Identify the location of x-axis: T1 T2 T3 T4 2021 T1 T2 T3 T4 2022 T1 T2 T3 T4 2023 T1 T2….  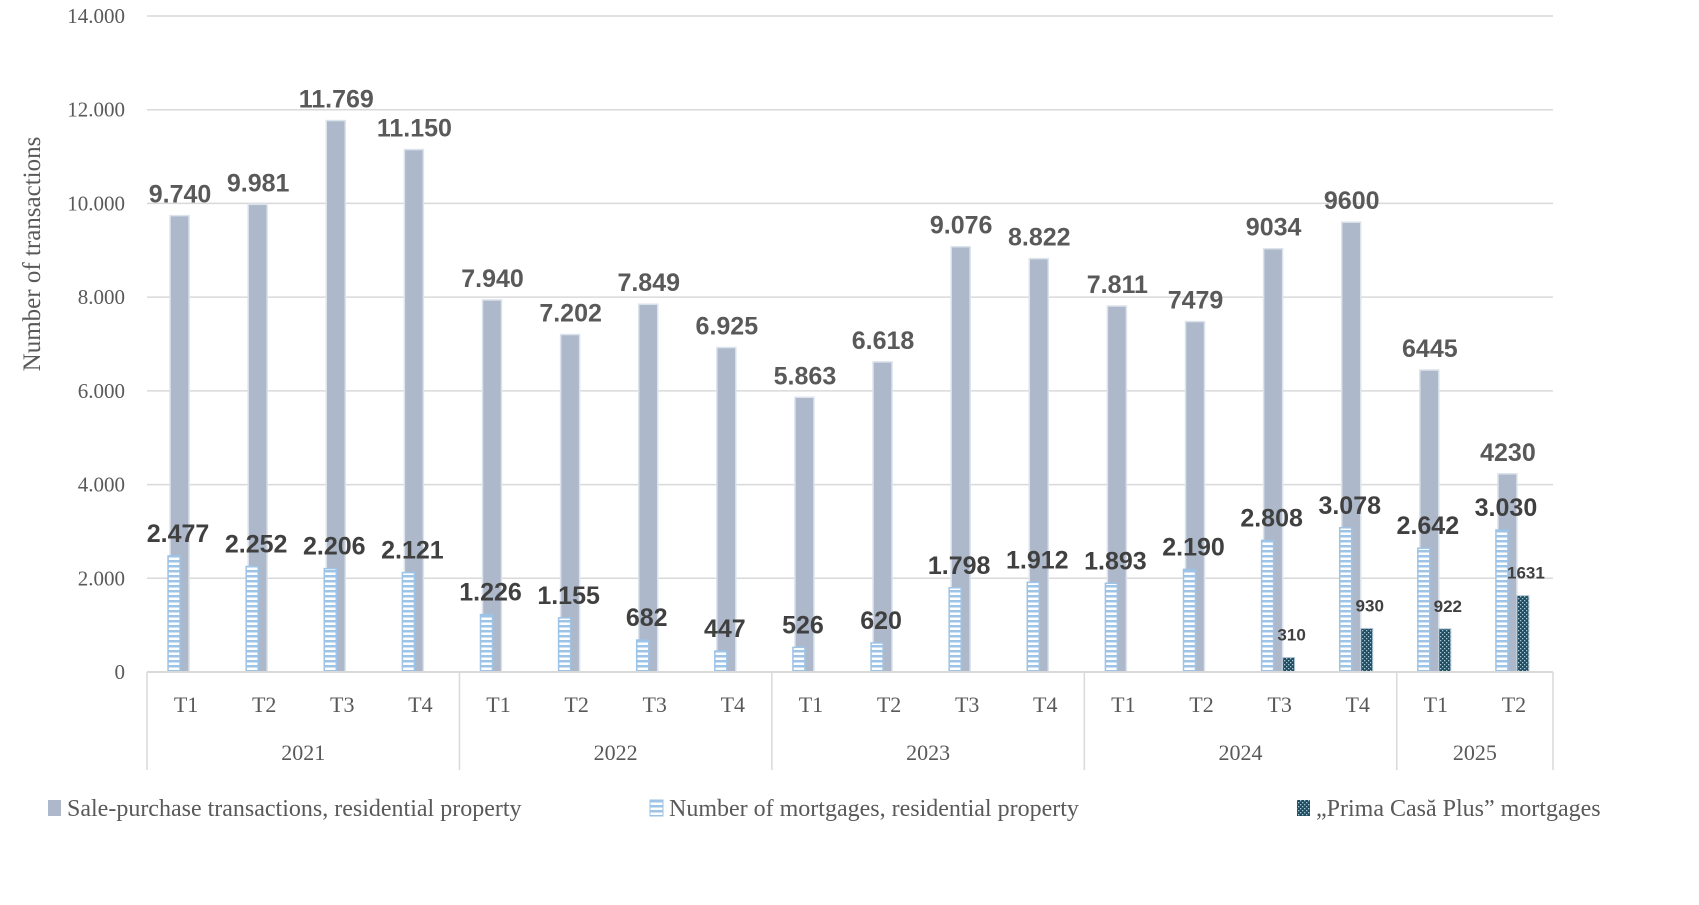
(850, 720).